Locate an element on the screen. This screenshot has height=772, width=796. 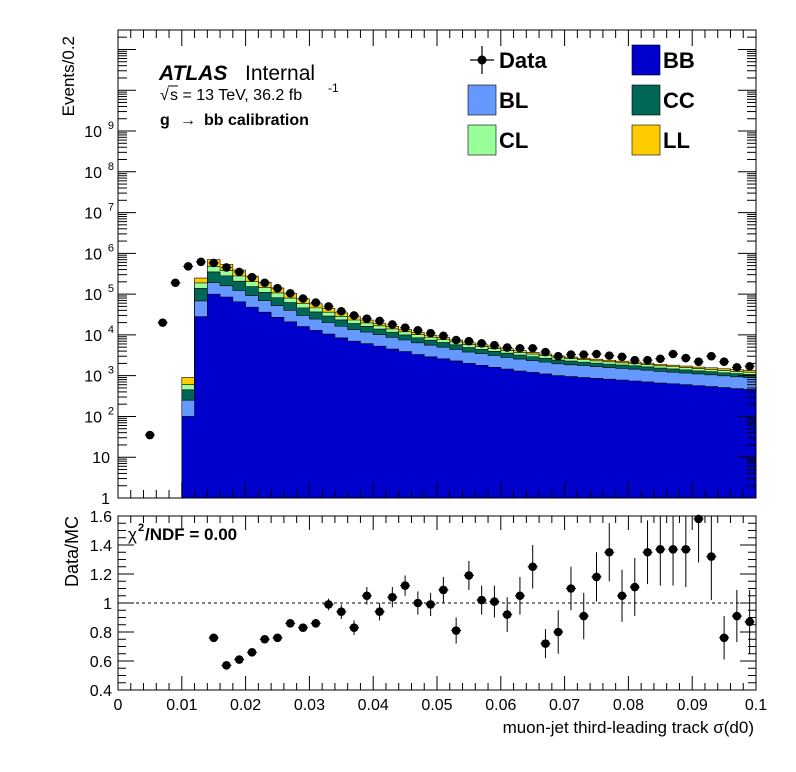
y-tick-label: 0.4 is located at coordinates (101, 691).